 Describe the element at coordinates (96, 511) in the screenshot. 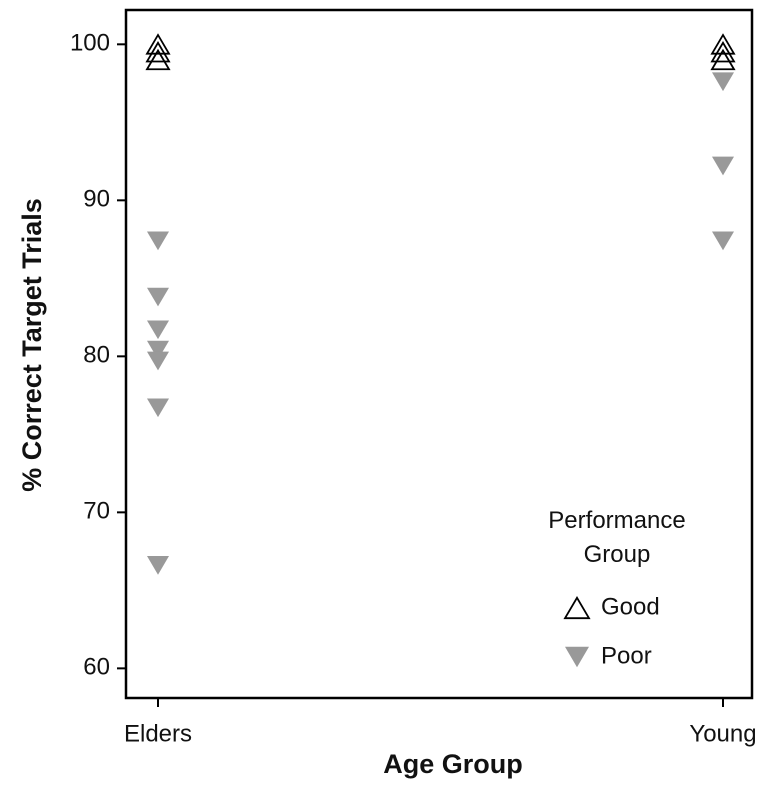

I see `y-tick-label: 70` at that location.